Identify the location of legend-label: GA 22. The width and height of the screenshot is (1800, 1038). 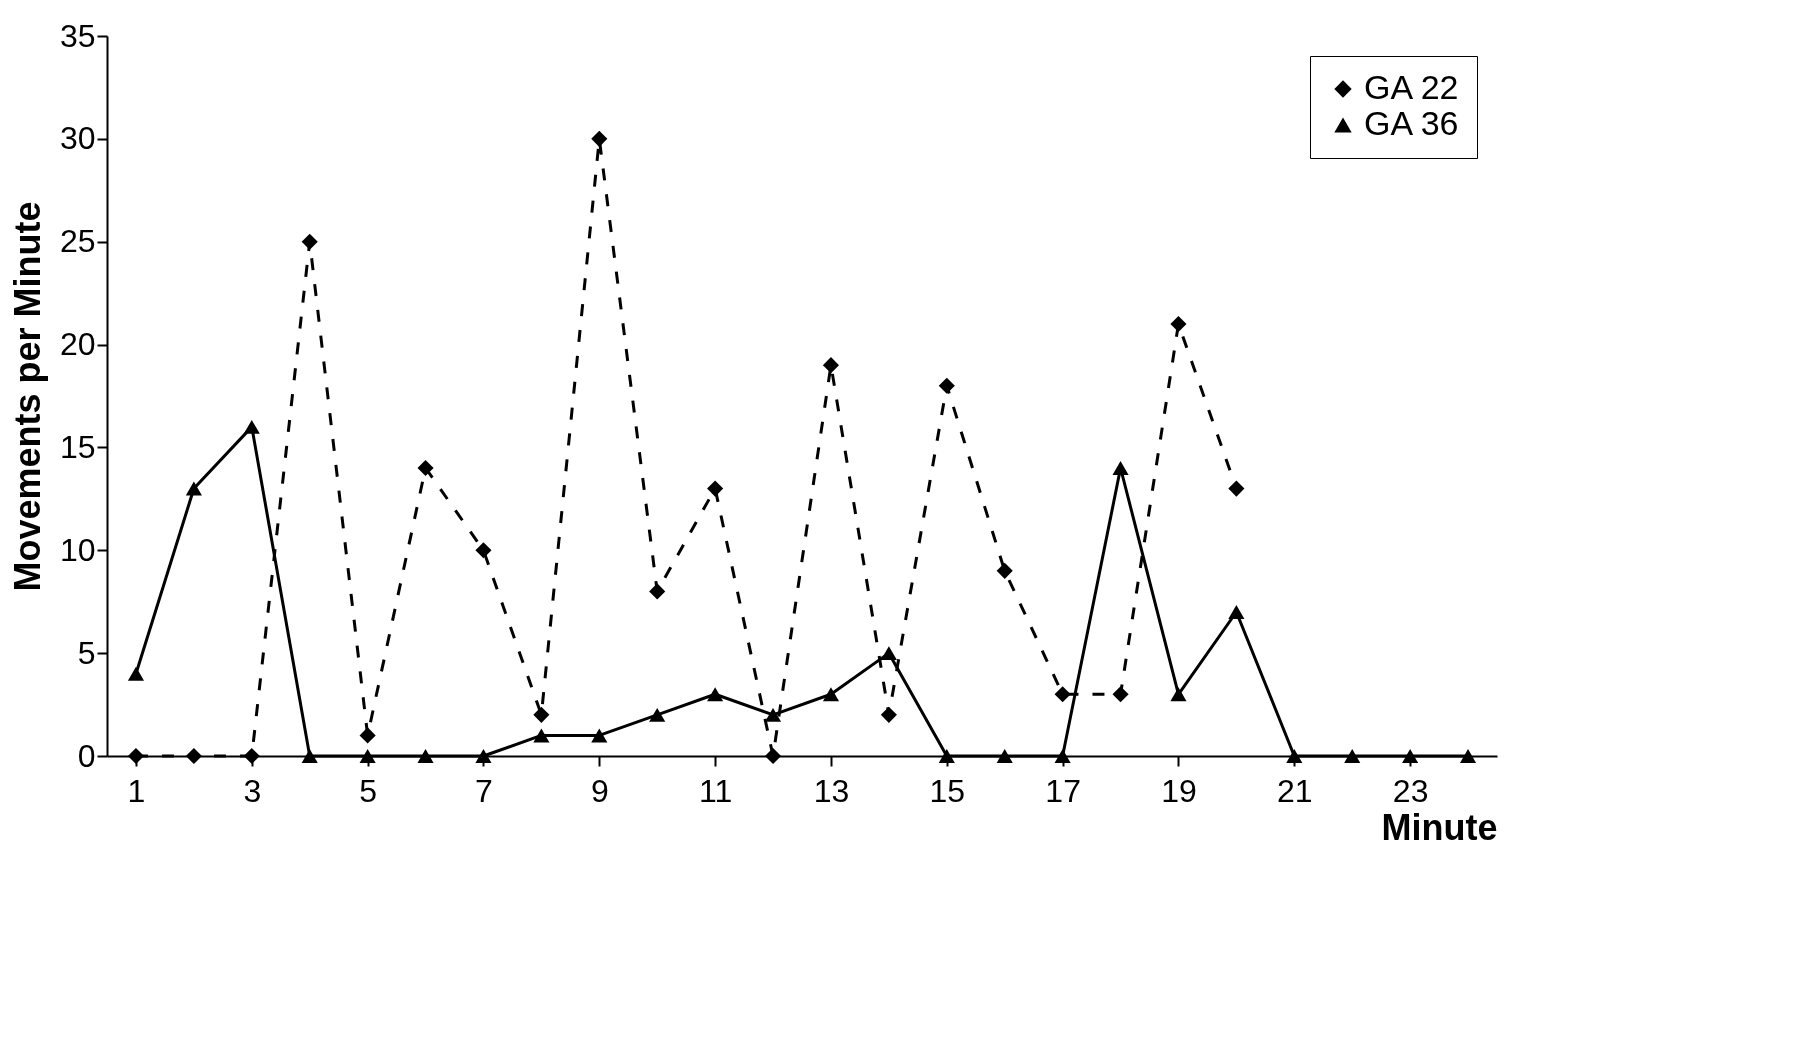
(1411, 87).